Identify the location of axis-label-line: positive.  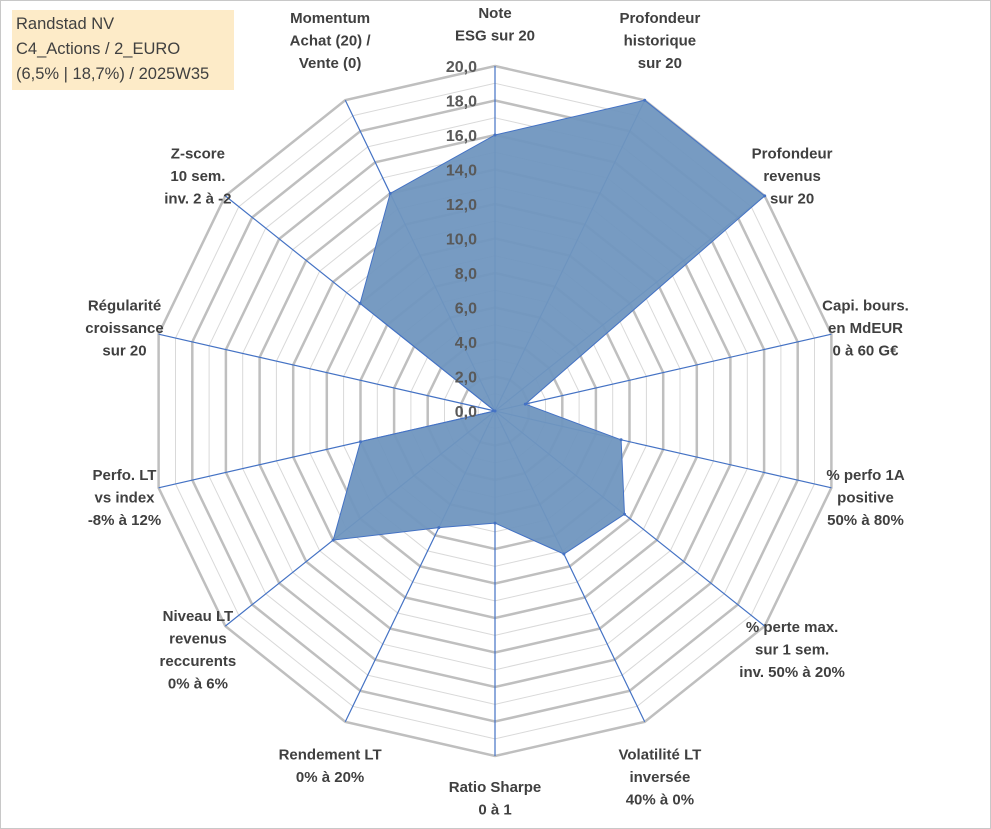
(865, 497).